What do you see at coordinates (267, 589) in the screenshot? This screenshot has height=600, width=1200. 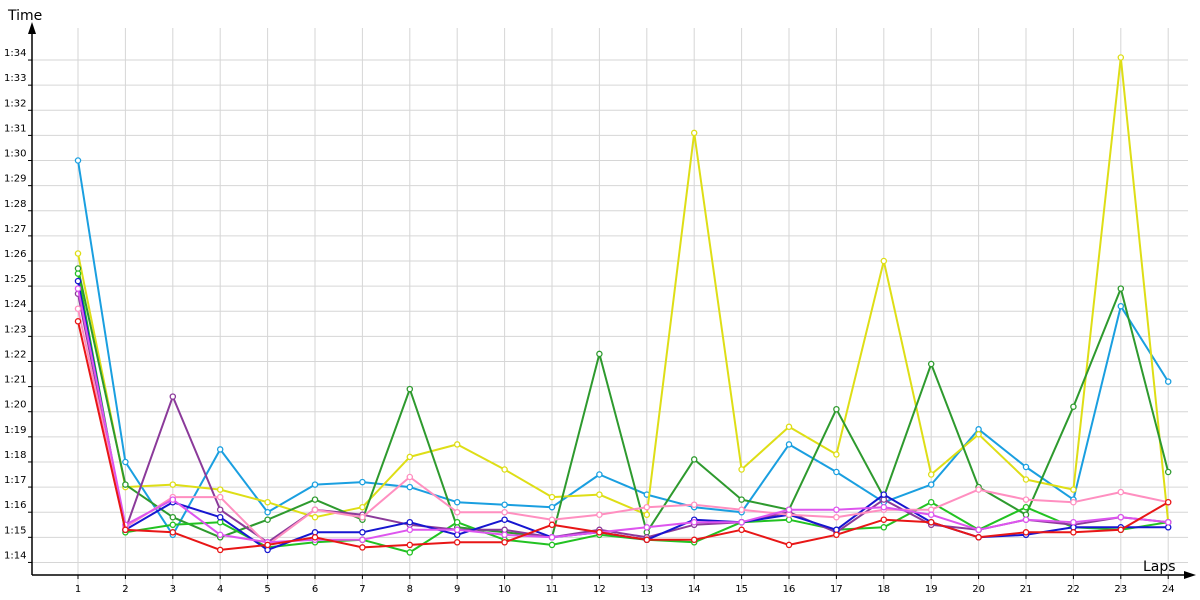 I see `x-tick-label: 5` at bounding box center [267, 589].